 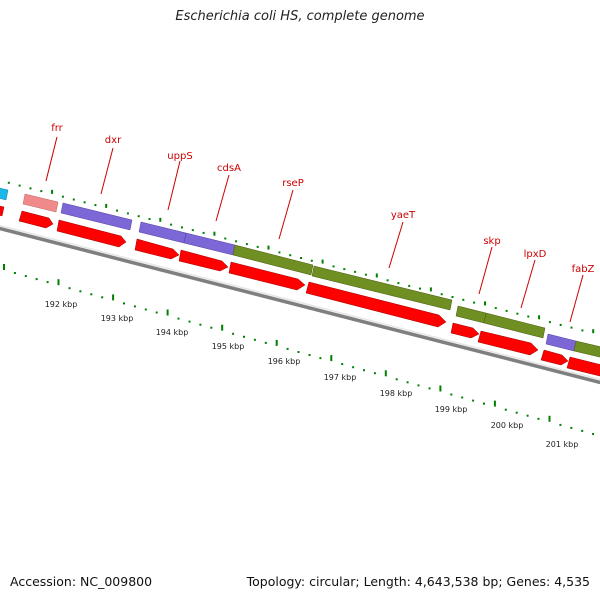 I want to click on ruler-label-201: 201 kbp, so click(x=562, y=444).